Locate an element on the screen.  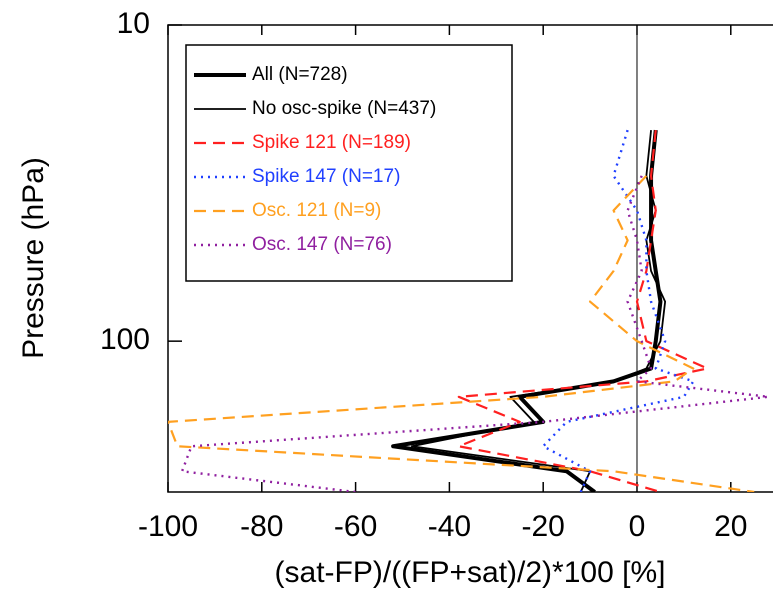
legend-label: Spike 147 (N=17) is located at coordinates (326, 176).